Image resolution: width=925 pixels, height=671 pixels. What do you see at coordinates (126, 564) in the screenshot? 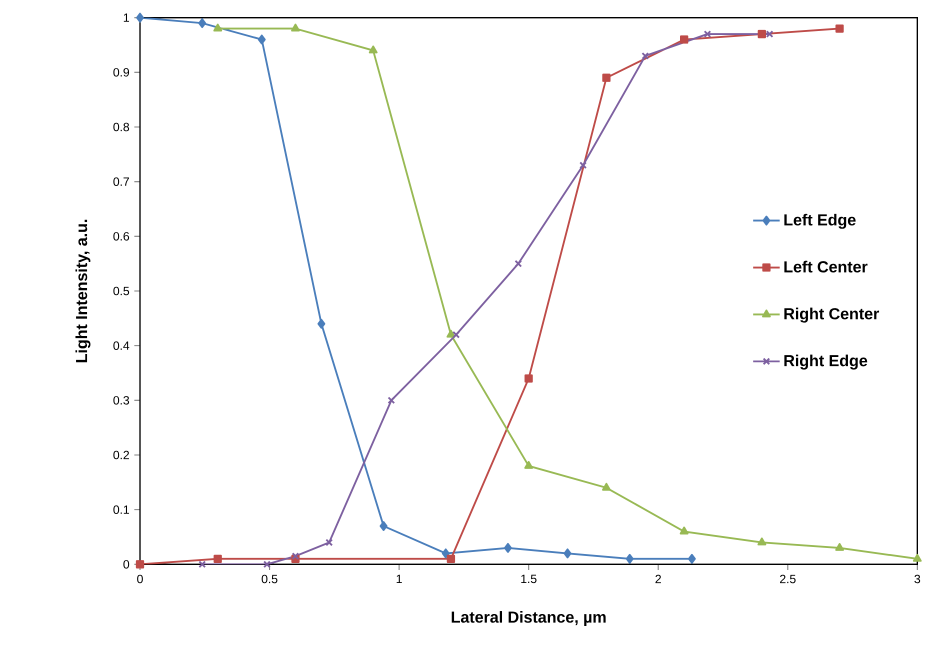
I see `y-tick-label: 0` at bounding box center [126, 564].